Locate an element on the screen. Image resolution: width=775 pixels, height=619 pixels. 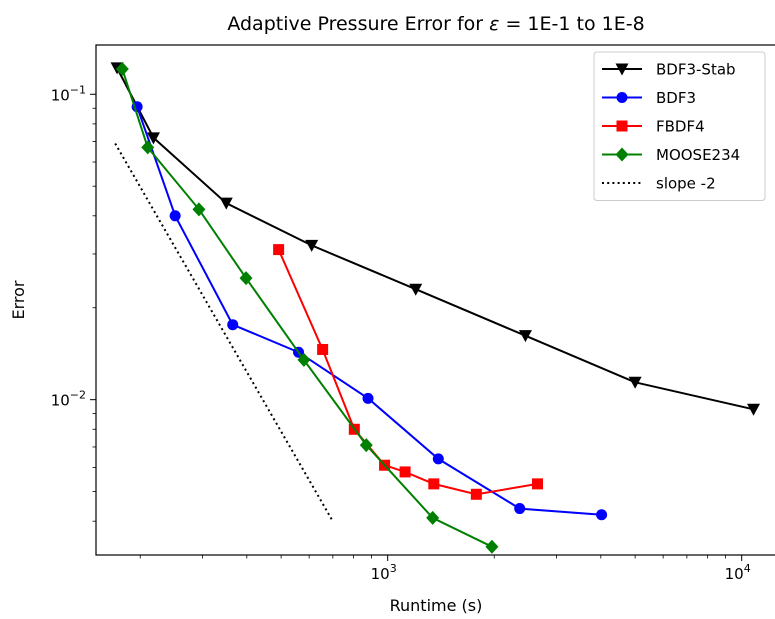
y-axis-label: Error is located at coordinates (18, 299).